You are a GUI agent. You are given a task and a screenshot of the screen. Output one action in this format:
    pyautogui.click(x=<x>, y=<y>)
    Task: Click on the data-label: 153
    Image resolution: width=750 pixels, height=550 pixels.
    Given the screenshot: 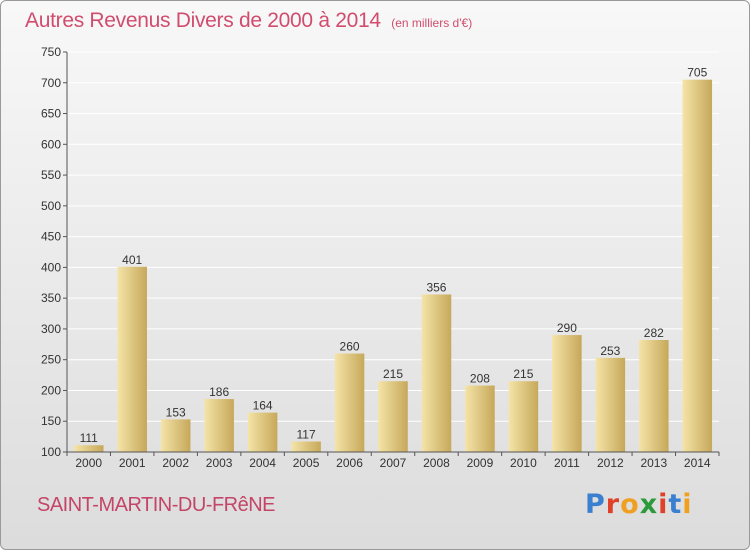 What is the action you would take?
    pyautogui.click(x=176, y=412)
    